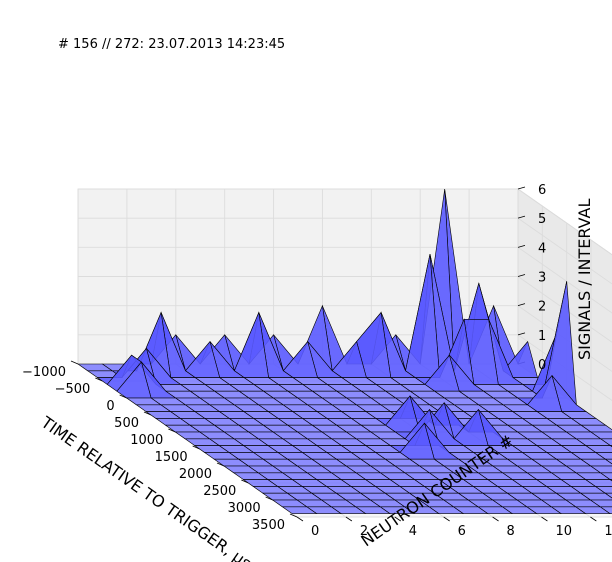 This screenshot has height=562, width=612. Describe the element at coordinates (584, 280) in the screenshot. I see `z-axis-label: SIGNALS / INTERVAL` at that location.